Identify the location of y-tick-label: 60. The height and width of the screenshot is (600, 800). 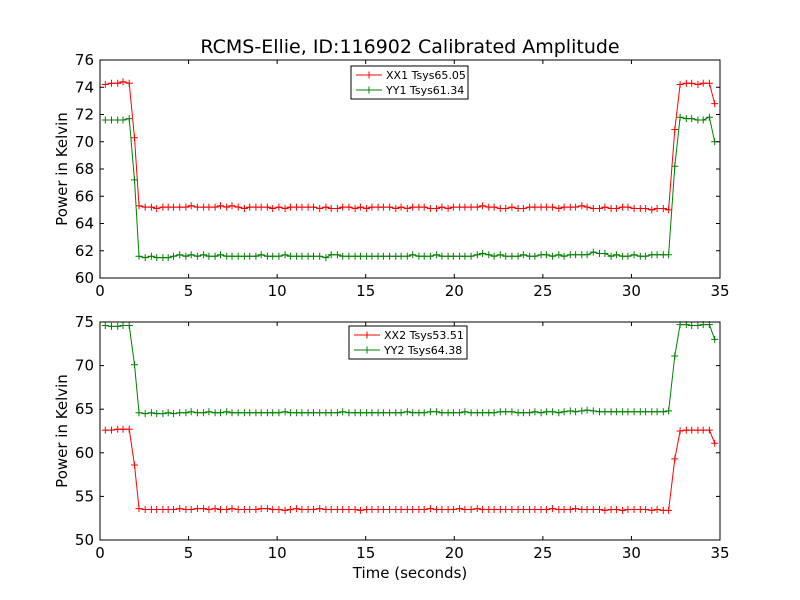
(84, 453).